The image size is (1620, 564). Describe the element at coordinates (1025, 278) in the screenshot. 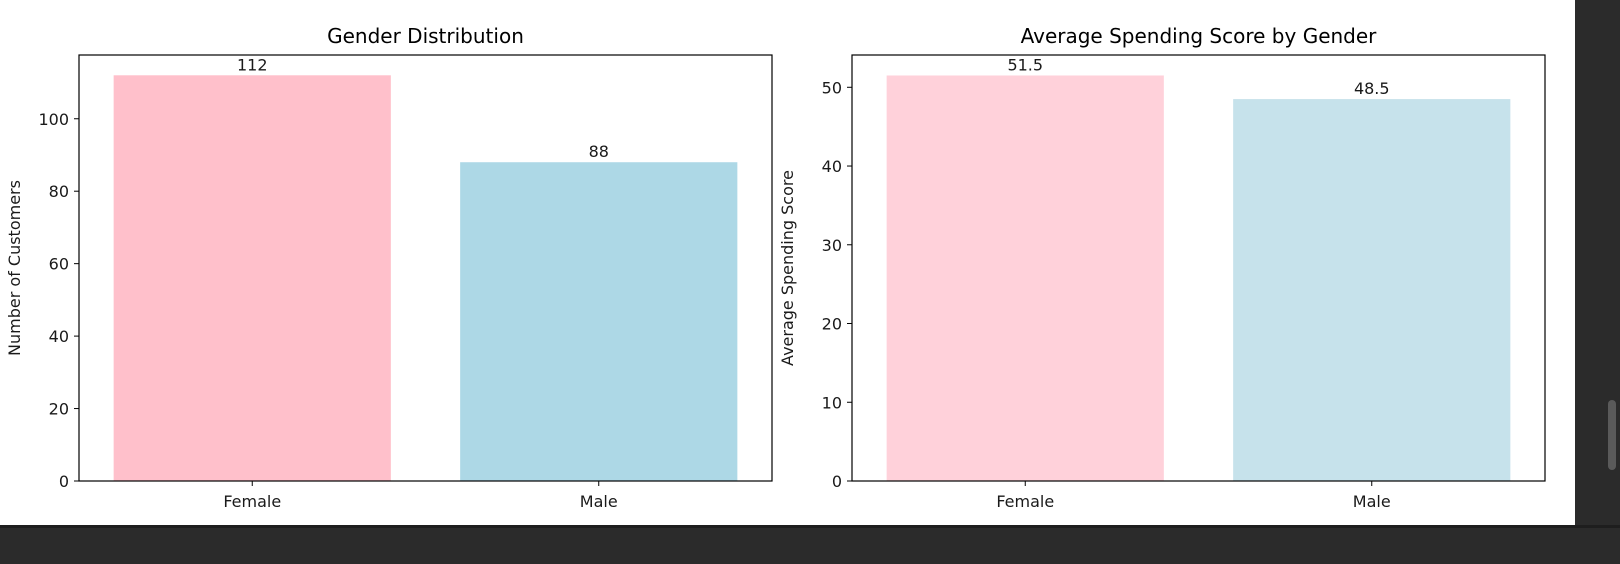

I see `chart-2-bar-female` at that location.